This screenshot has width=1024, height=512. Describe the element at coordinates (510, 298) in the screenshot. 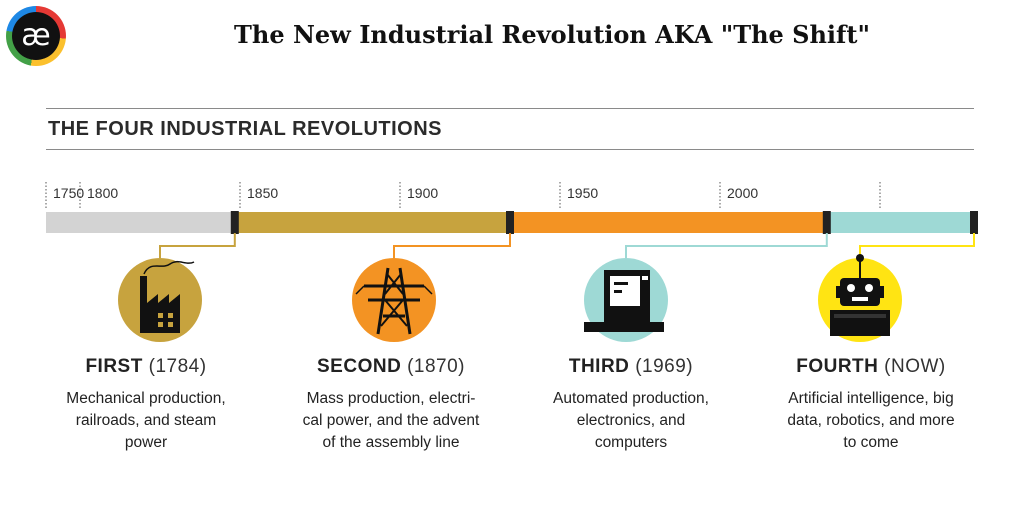

I see `era-icons` at that location.